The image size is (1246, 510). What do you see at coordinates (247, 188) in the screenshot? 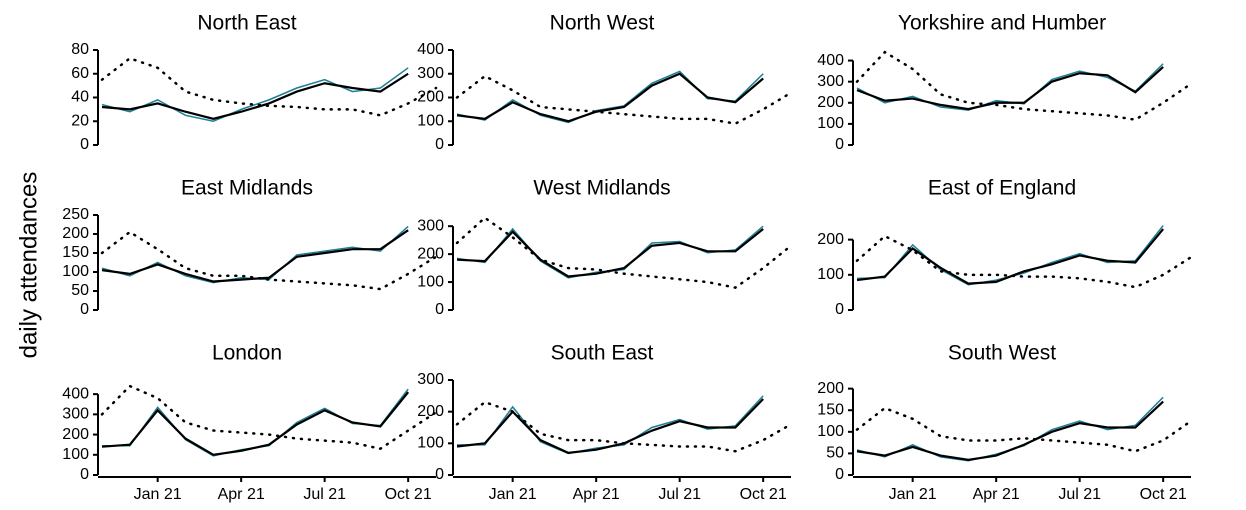
I see `panel-title: East Midlands` at bounding box center [247, 188].